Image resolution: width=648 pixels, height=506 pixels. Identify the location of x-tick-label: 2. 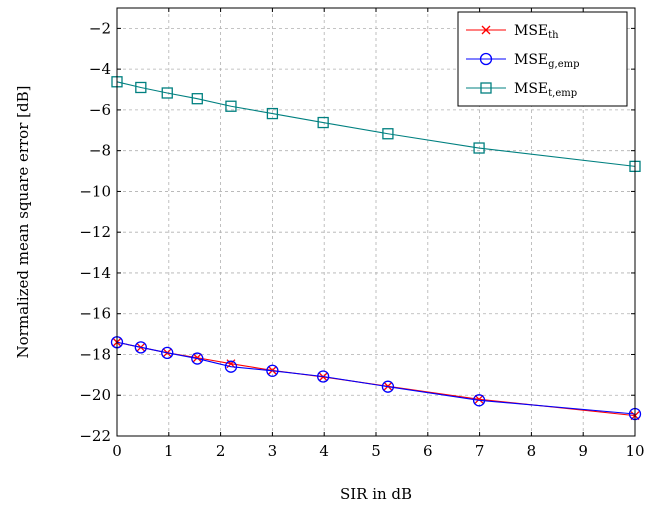
(221, 451).